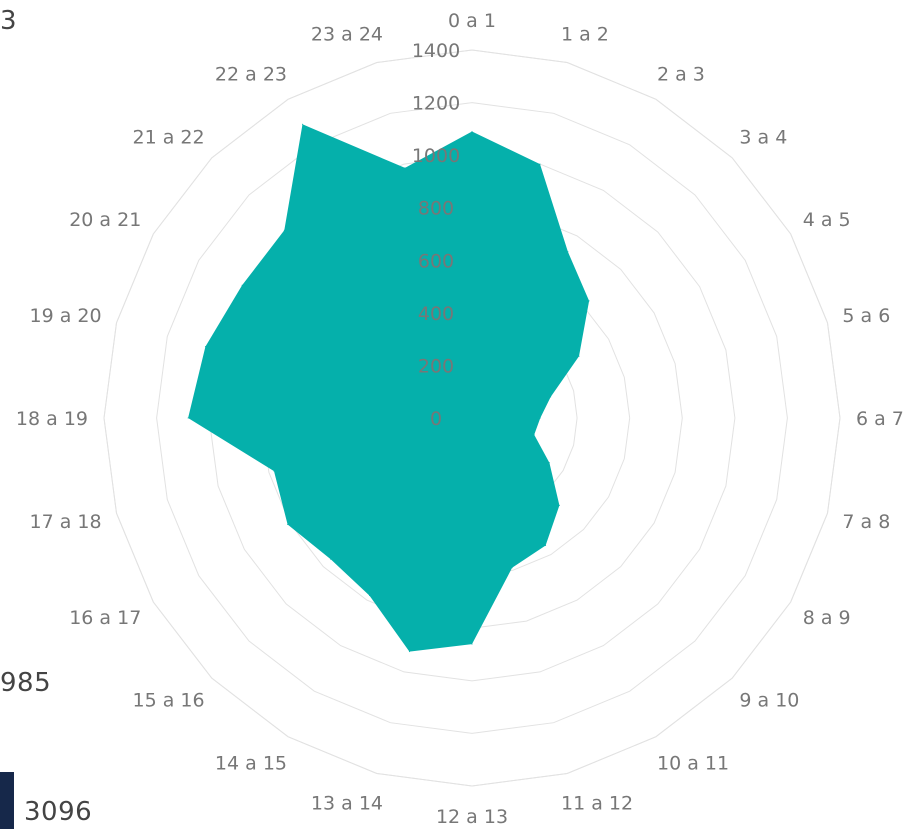 This screenshot has height=829, width=906. I want to click on category-label-16: 16 a 17, so click(105, 618).